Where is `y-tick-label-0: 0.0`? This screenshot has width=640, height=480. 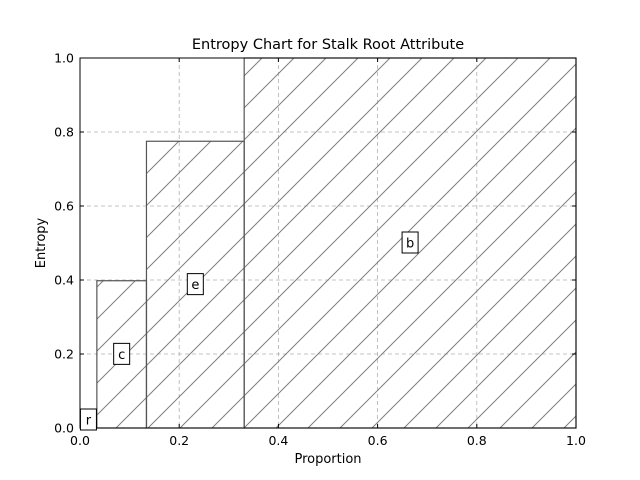 y-tick-label-0: 0.0 is located at coordinates (64, 428).